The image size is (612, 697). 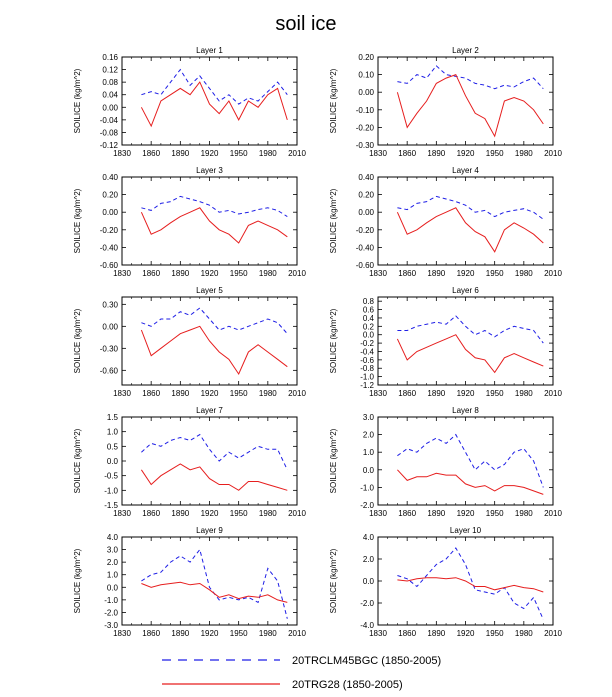 I want to click on y-tick-label: -0.8, so click(x=367, y=368).